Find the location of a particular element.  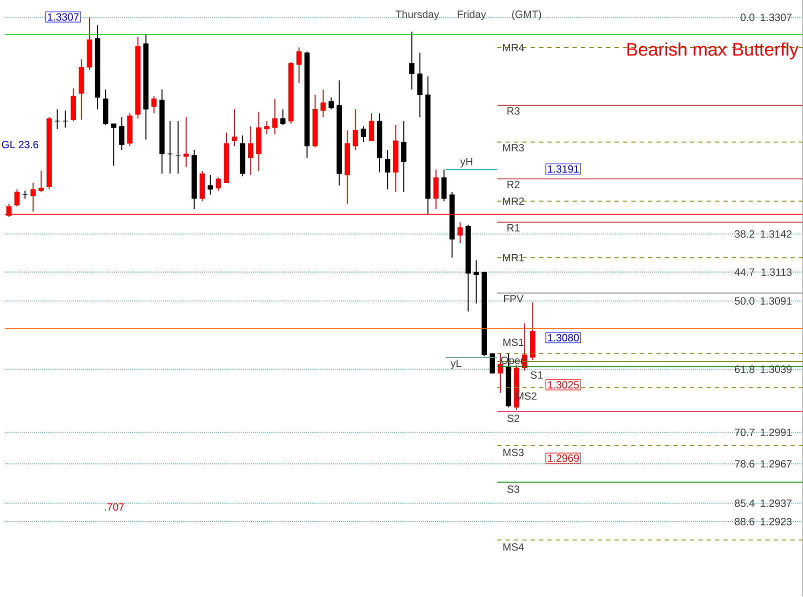

y-tick-label: 1.3113 is located at coordinates (777, 272).